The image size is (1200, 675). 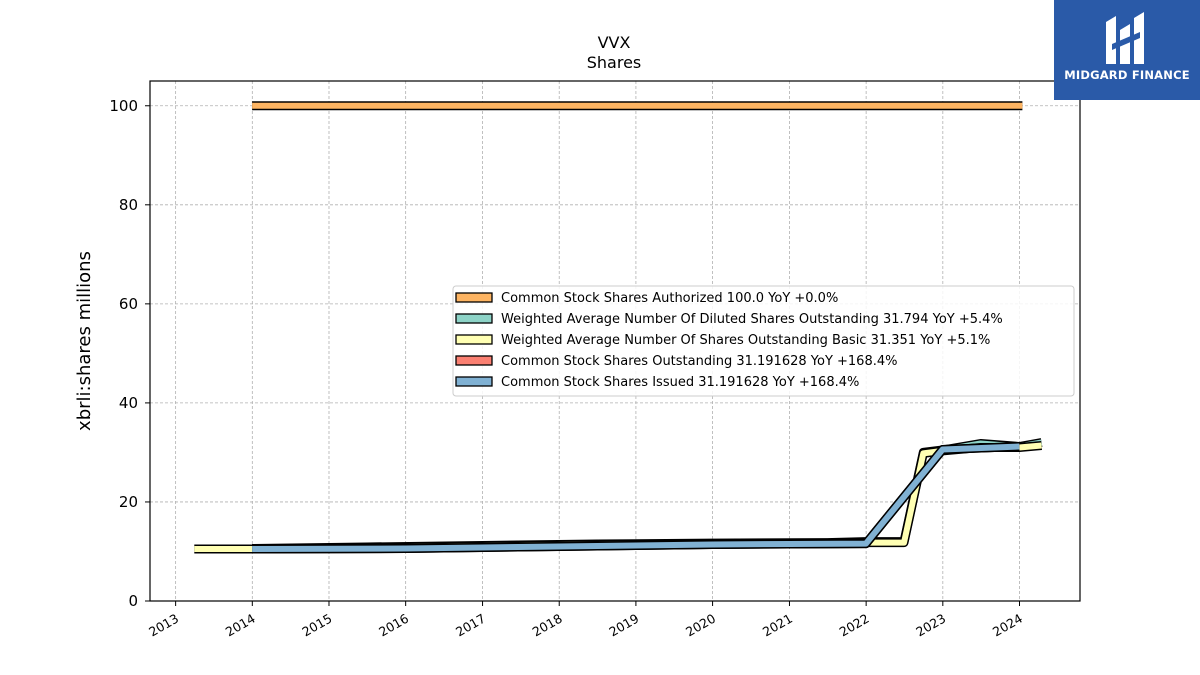 I want to click on x-tick-label: 2020, so click(x=700, y=625).